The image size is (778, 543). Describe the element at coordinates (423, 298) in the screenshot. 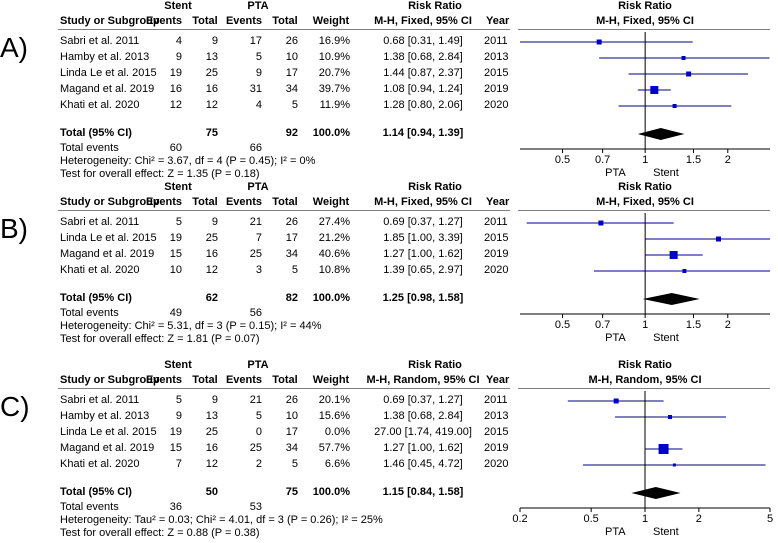

I see `total-rr-ci: 1.25 [0.98, 1.58]` at that location.